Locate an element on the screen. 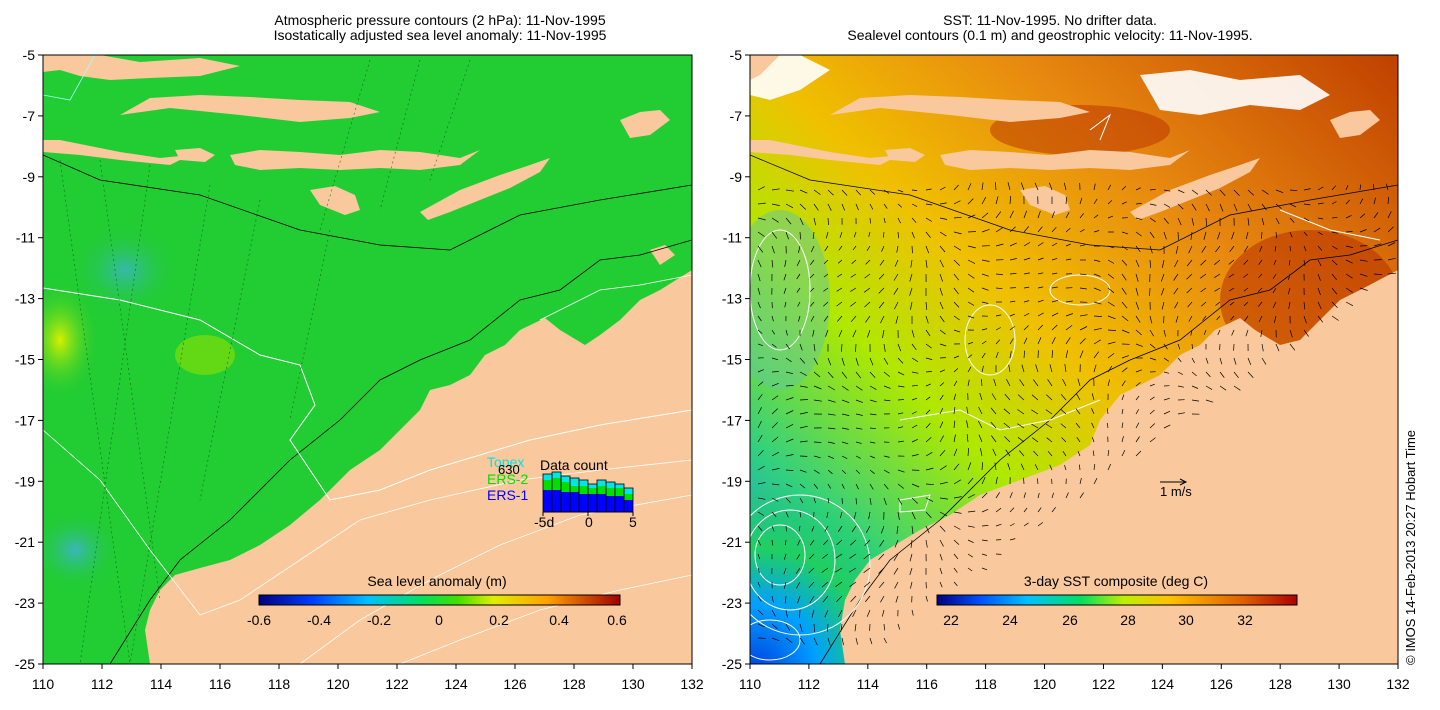  right-x-tick-label: 132 is located at coordinates (1398, 684).